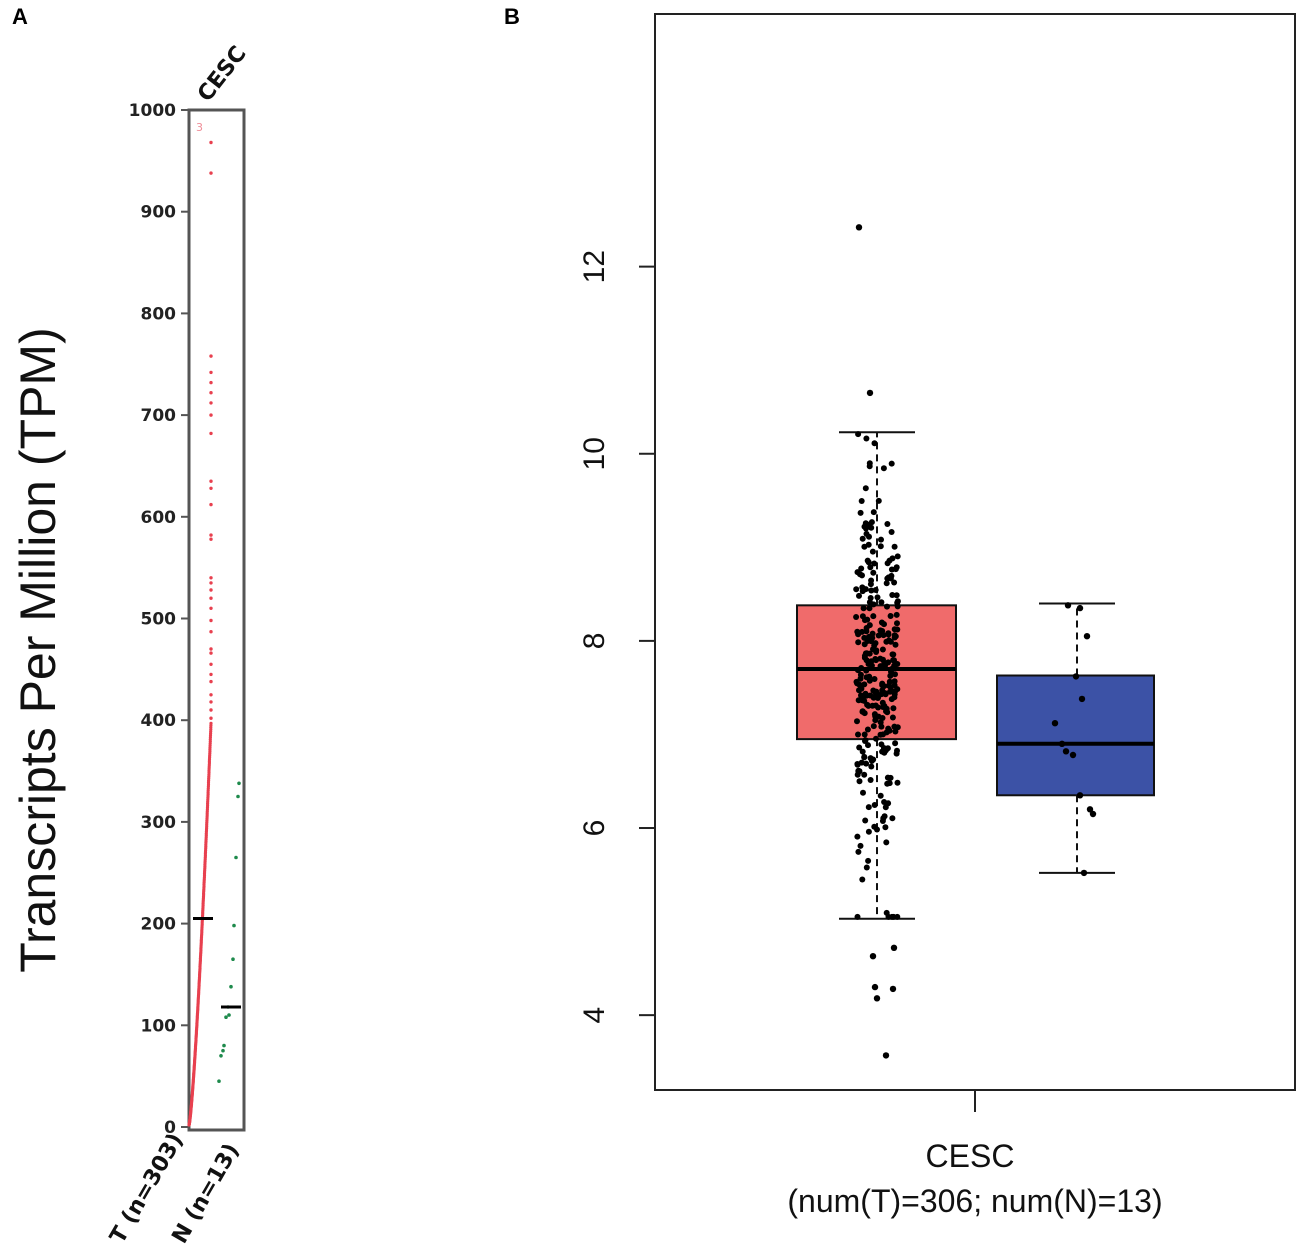  What do you see at coordinates (152, 111) in the screenshot?
I see `panel-a-y-tick-label: 1000` at bounding box center [152, 111].